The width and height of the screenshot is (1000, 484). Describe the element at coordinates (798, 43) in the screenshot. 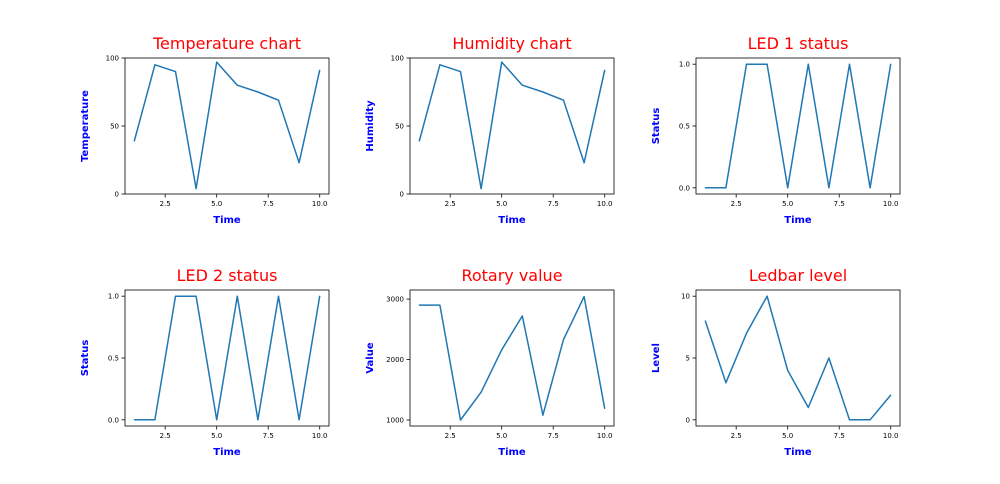

I see `chart-title: LED 1 status` at that location.